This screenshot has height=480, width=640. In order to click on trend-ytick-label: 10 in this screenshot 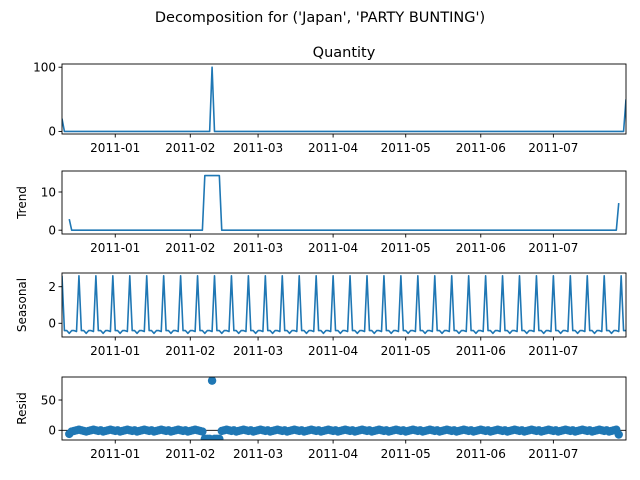, I will do `click(48, 192)`.